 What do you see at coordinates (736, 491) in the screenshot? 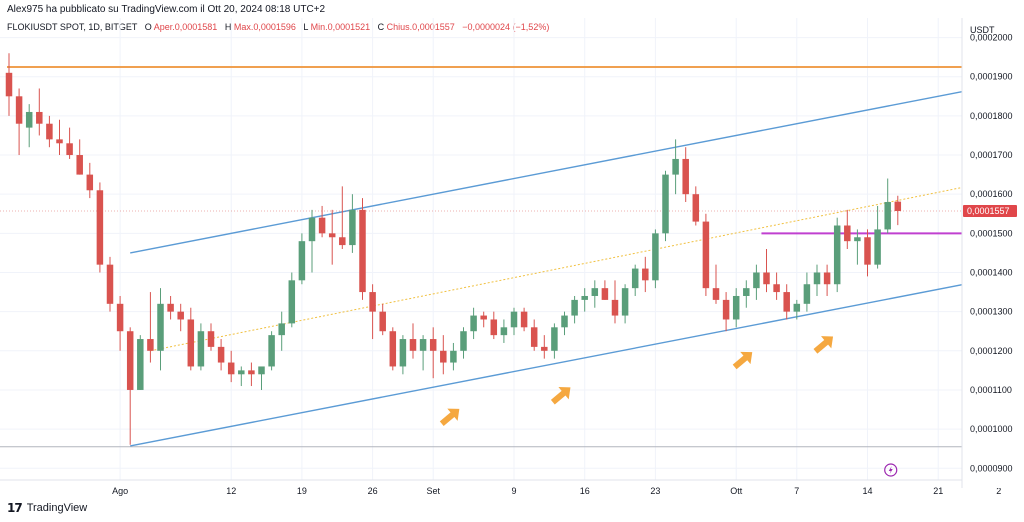
I see `time-tick-label: Ott` at bounding box center [736, 491].